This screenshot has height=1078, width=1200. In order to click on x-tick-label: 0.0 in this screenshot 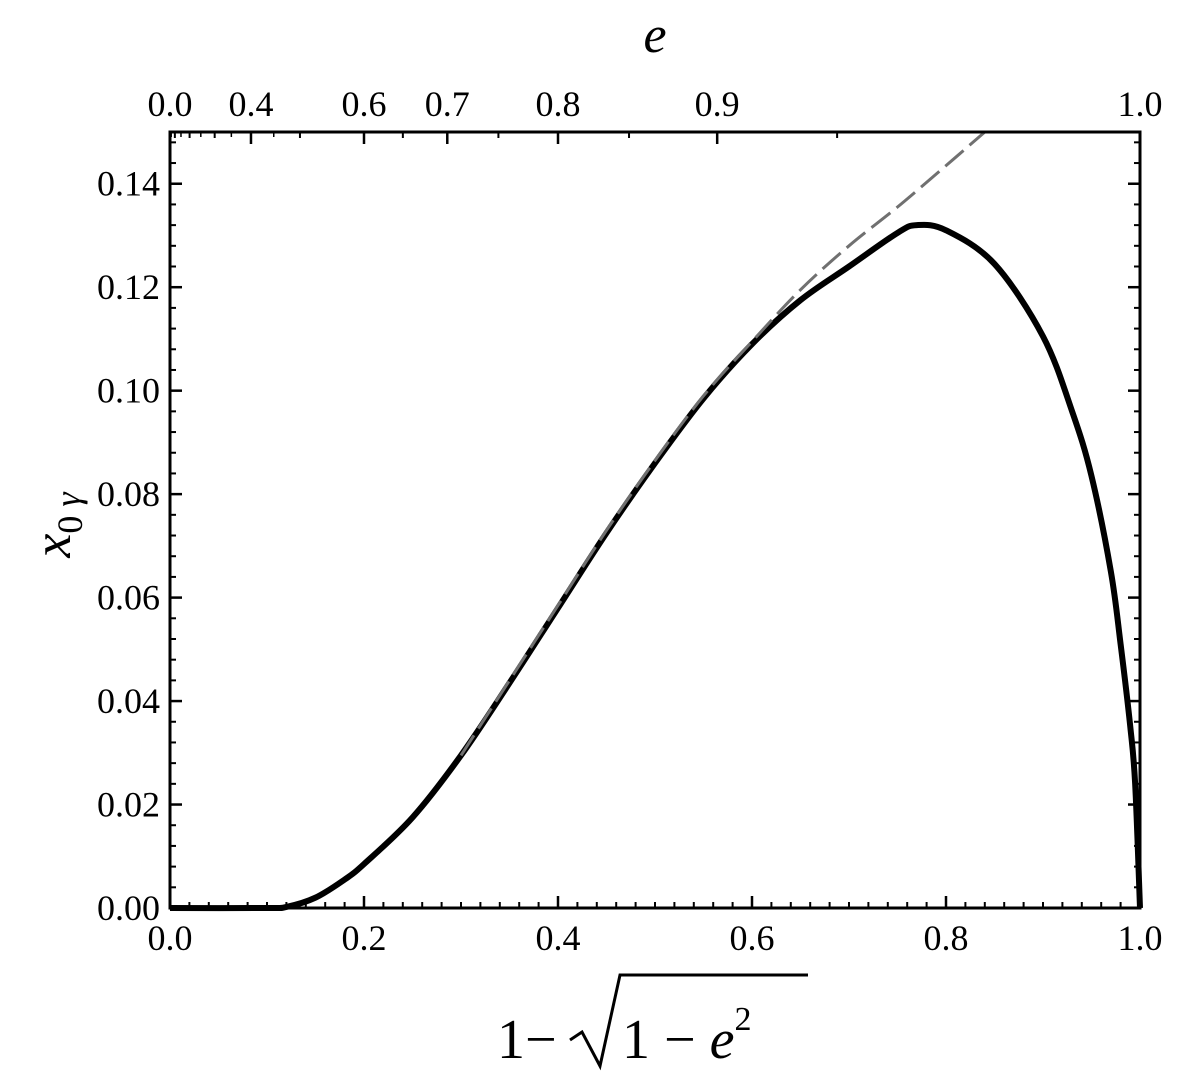, I will do `click(170, 938)`.